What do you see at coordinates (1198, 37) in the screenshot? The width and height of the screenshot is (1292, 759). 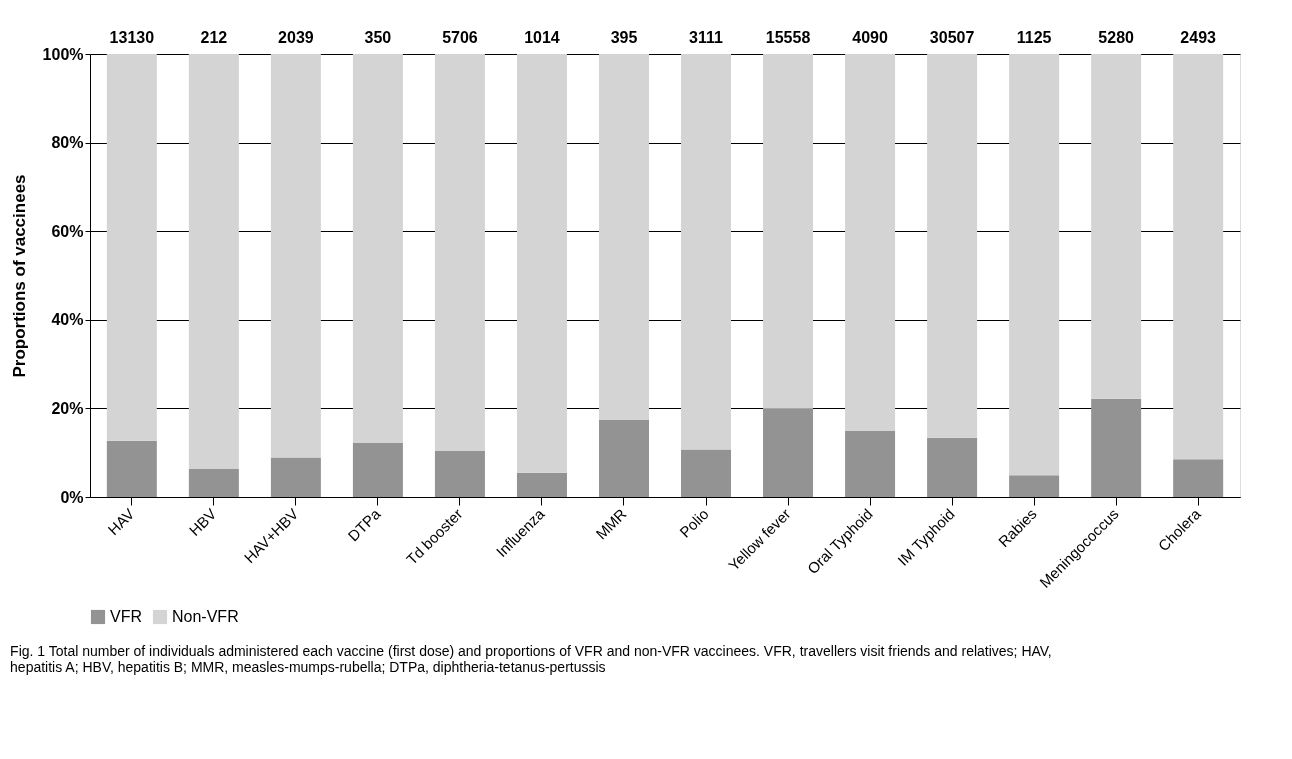 I see `annotation: 2493` at bounding box center [1198, 37].